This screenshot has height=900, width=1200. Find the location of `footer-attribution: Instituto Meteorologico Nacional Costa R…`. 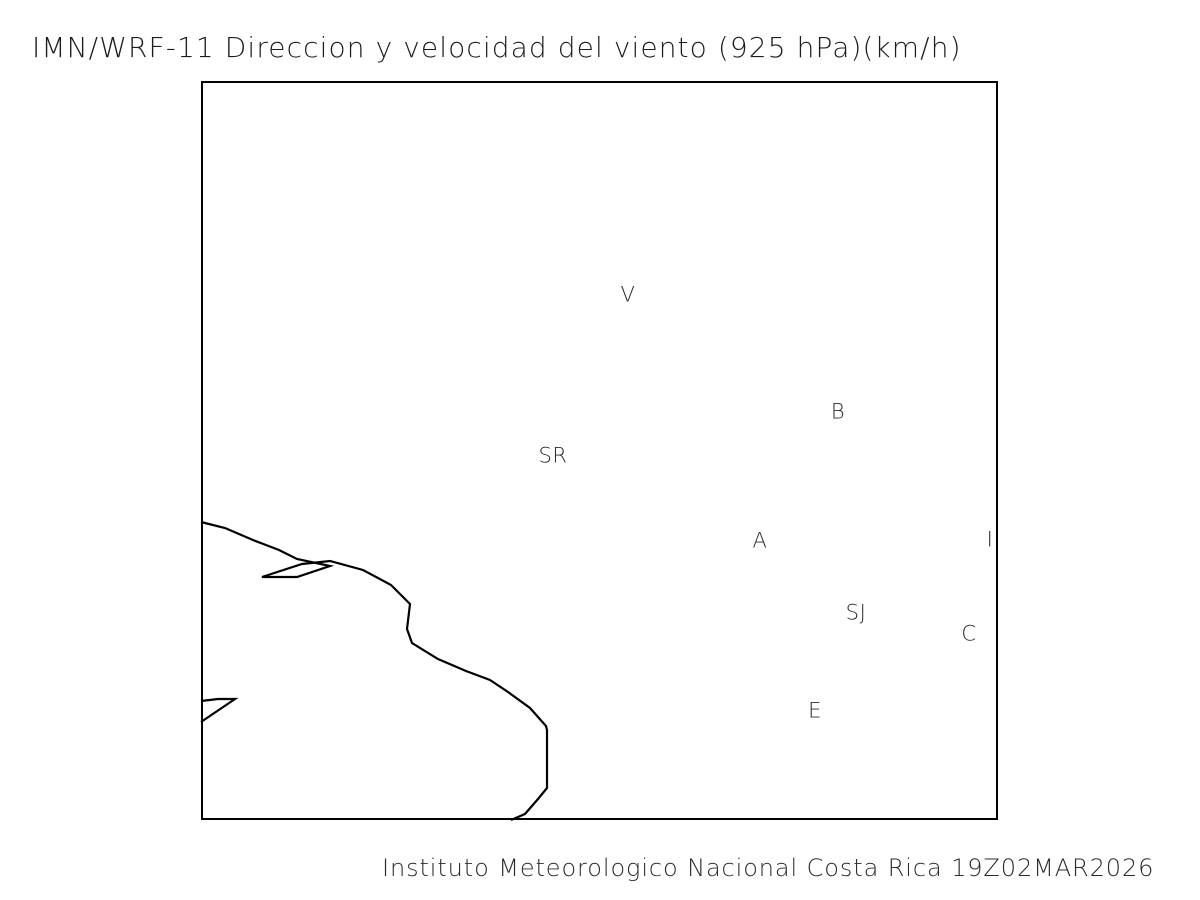

footer-attribution: Instituto Meteorologico Nacional Costa R… is located at coordinates (768, 868).